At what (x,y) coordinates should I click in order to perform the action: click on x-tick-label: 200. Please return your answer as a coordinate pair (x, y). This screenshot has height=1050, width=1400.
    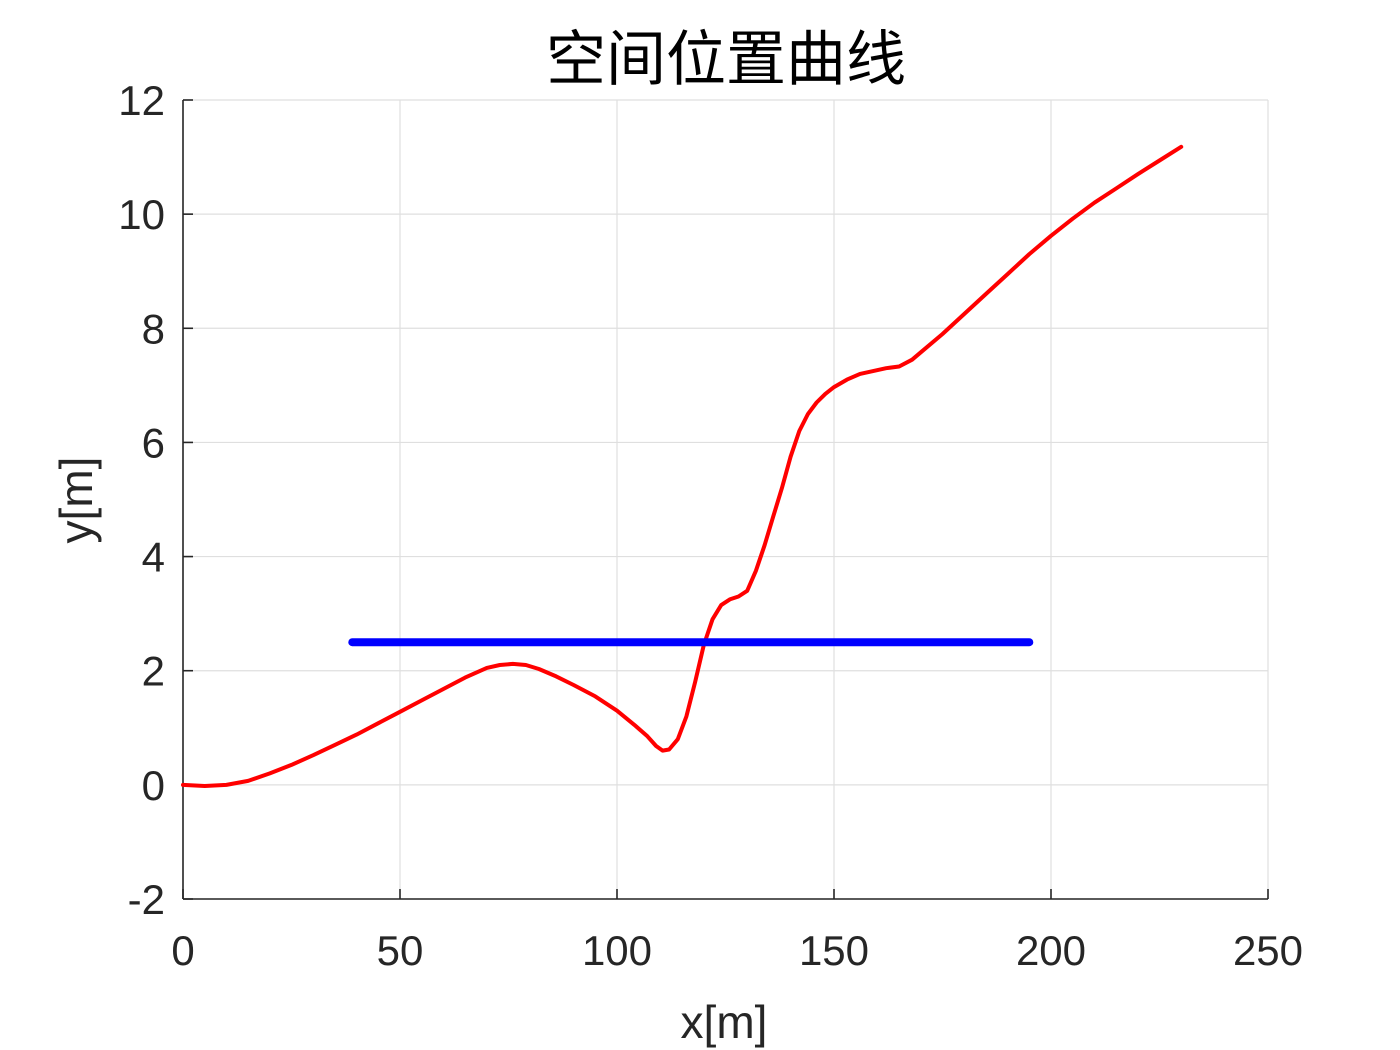
    Looking at the image, I should click on (1051, 950).